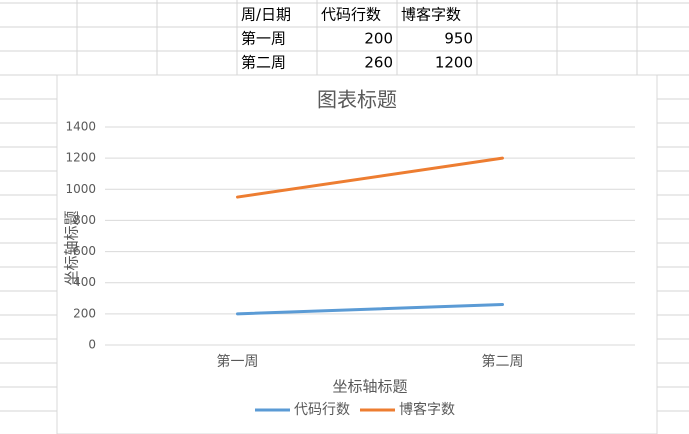  I want to click on table-cell: 1200, so click(454, 63).